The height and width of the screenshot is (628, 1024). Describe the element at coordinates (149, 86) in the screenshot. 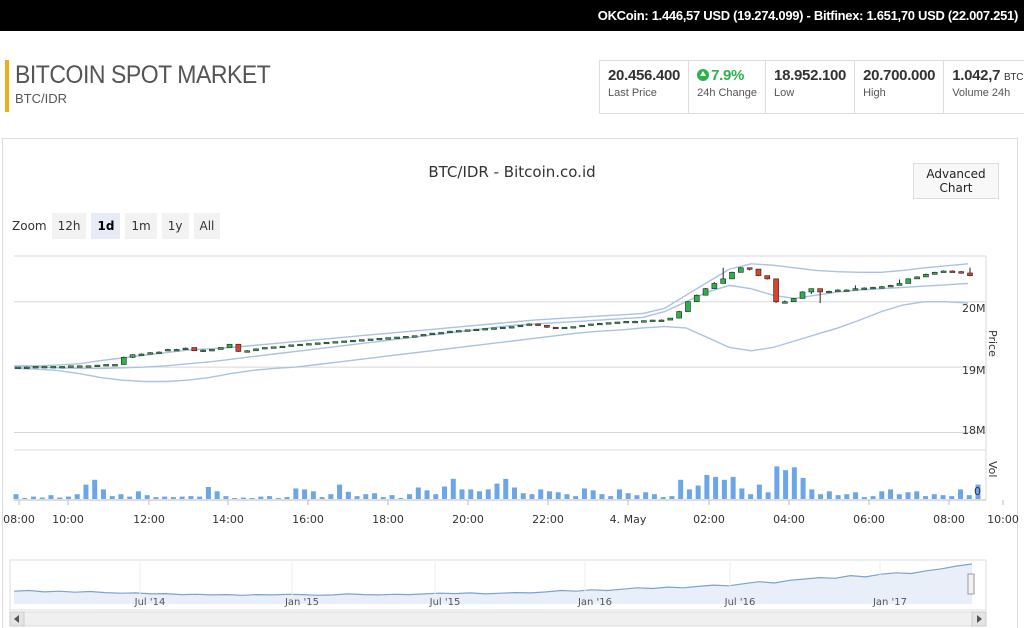

I see `market-title-block: BITCOIN SPOT MARKET BTC/IDR` at that location.